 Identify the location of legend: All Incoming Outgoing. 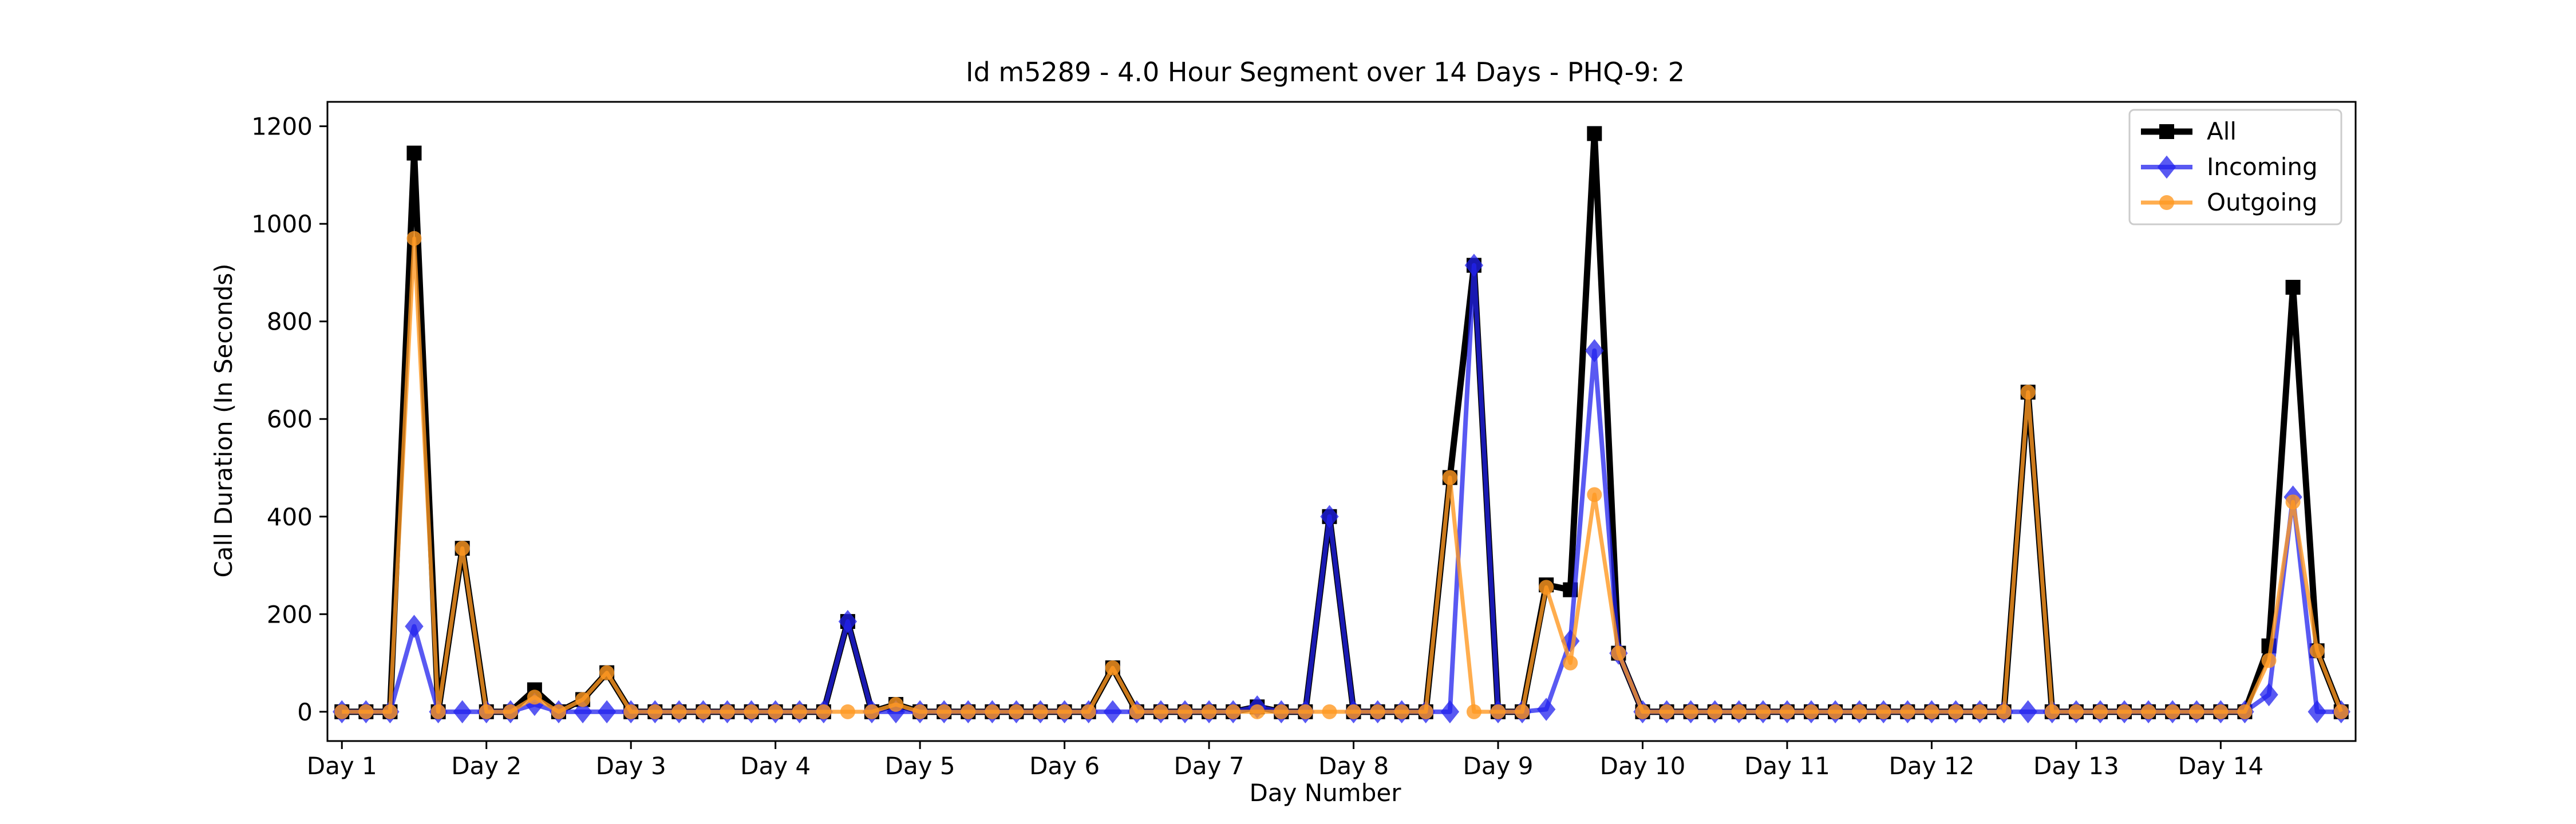
(2235, 167).